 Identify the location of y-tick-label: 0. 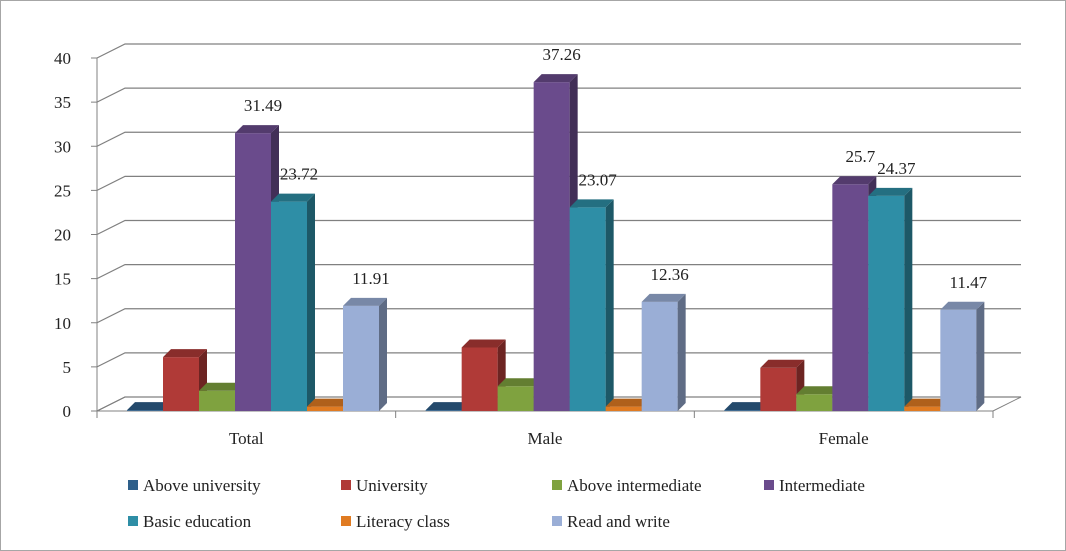
(67, 411).